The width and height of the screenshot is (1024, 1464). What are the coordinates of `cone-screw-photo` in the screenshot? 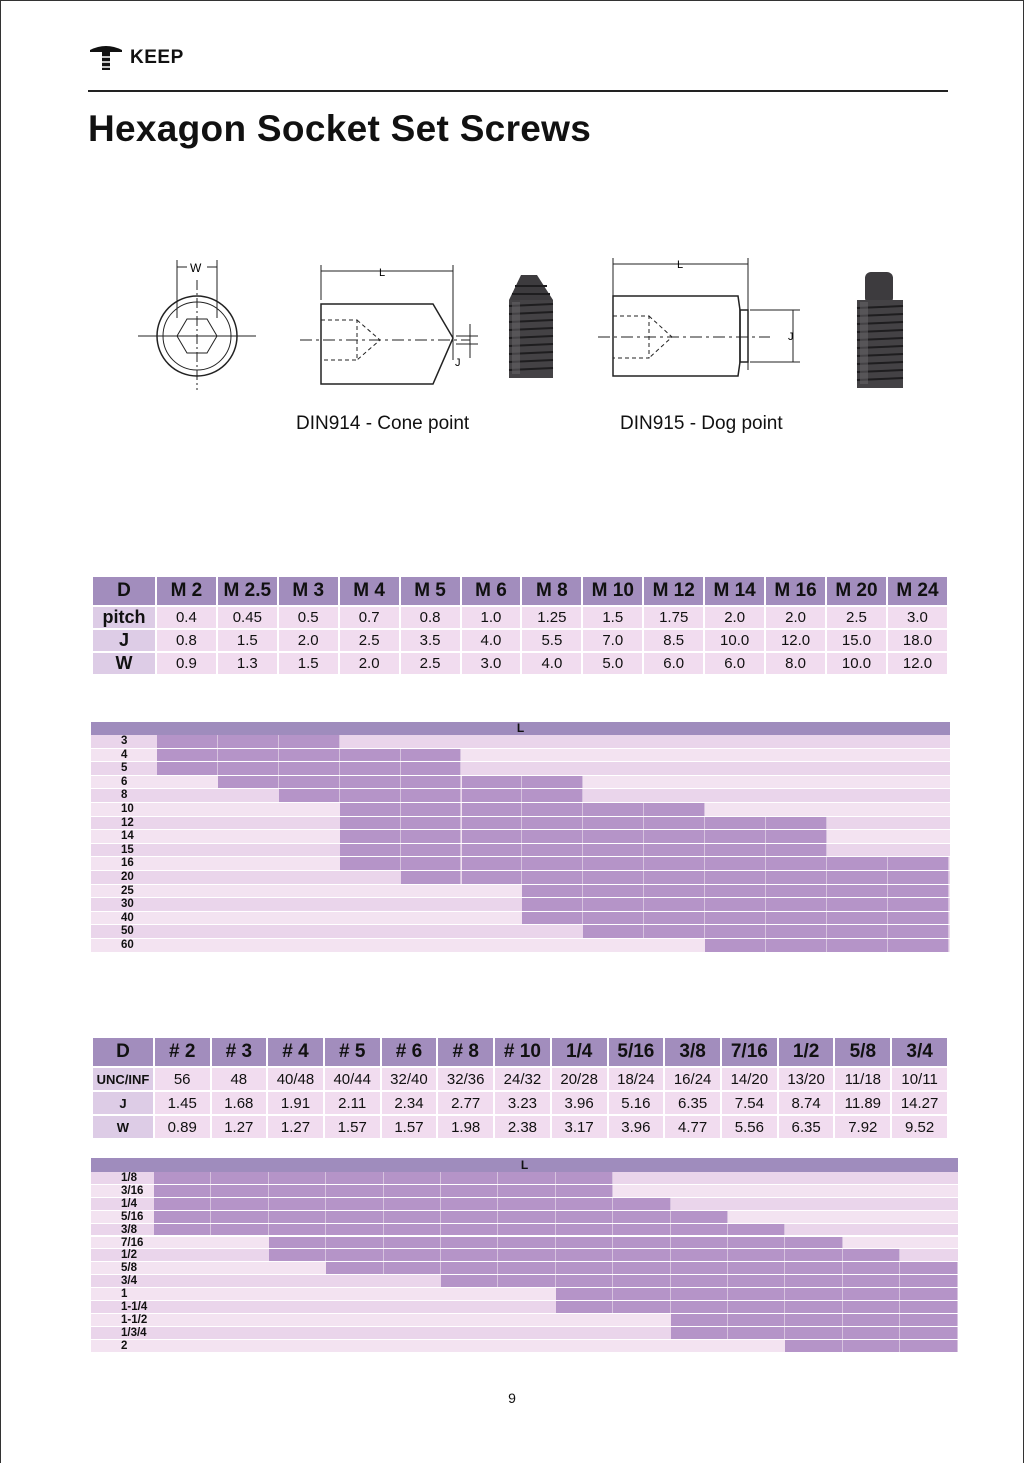 It's located at (531, 326).